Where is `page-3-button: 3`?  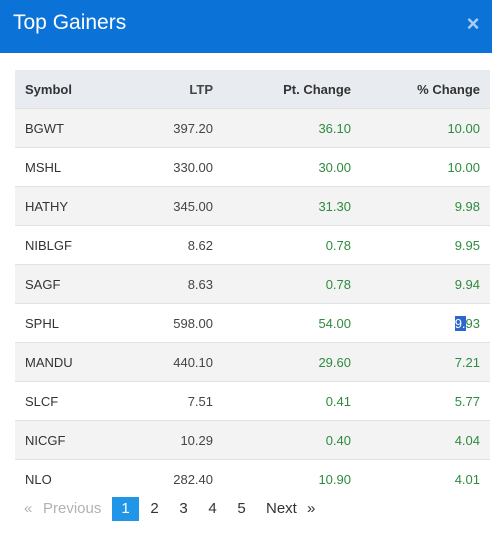 page-3-button: 3 is located at coordinates (183, 508).